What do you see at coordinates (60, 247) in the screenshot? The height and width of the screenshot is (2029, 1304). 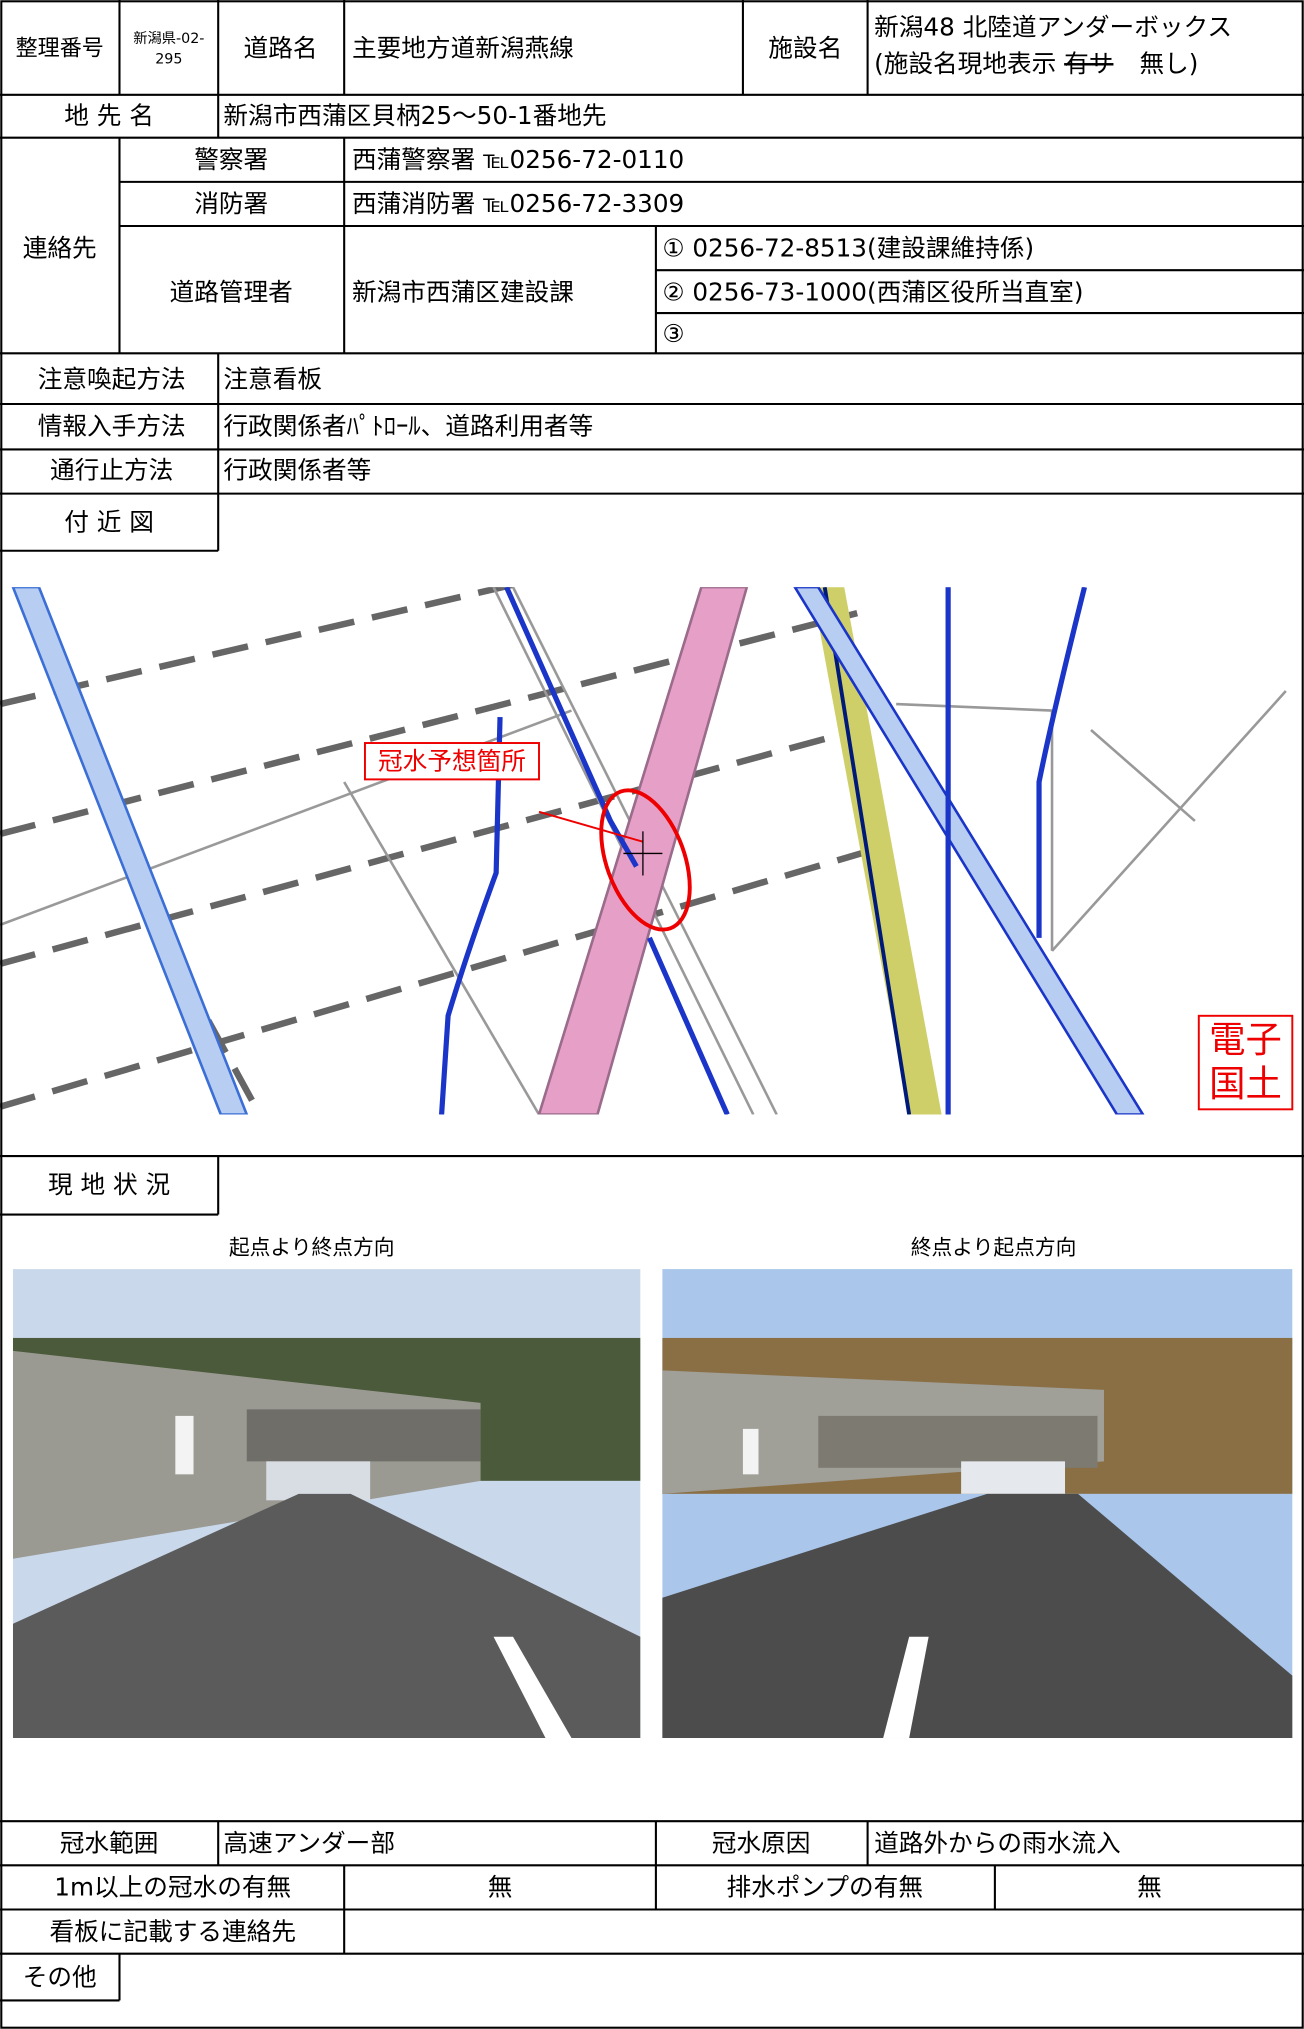 I see `label: 連絡先` at bounding box center [60, 247].